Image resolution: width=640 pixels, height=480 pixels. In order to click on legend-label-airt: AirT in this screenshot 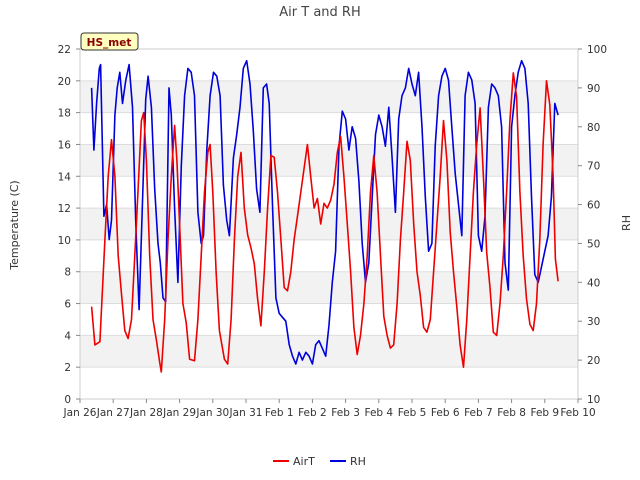, I will do `click(304, 461)`.